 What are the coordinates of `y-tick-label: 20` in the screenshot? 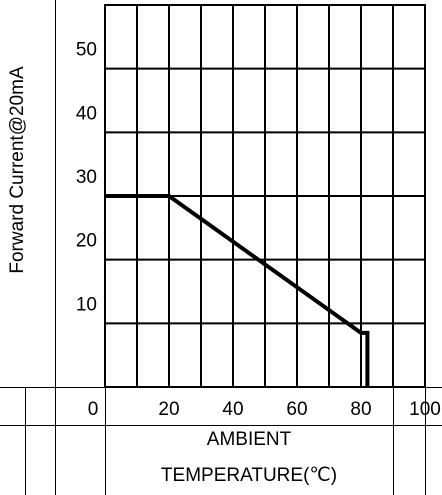 It's located at (86, 241).